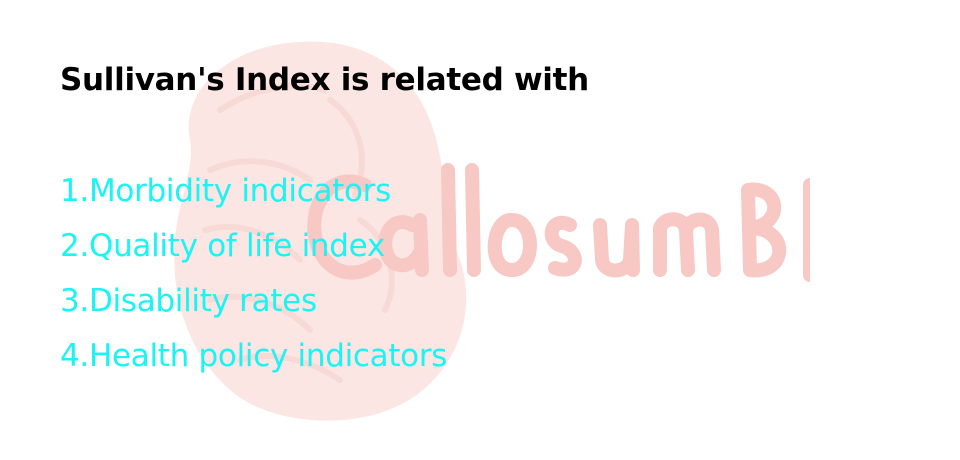 The height and width of the screenshot is (460, 960). Describe the element at coordinates (222, 246) in the screenshot. I see `option-2: 2.Quality of life index` at that location.